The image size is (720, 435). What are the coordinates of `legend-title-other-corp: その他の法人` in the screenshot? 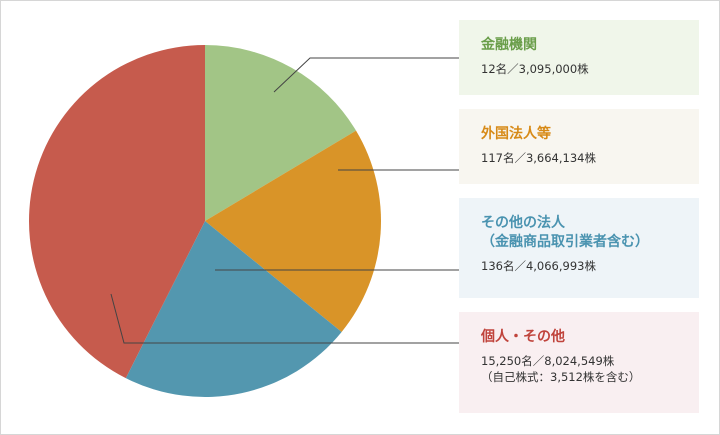 It's located at (523, 223).